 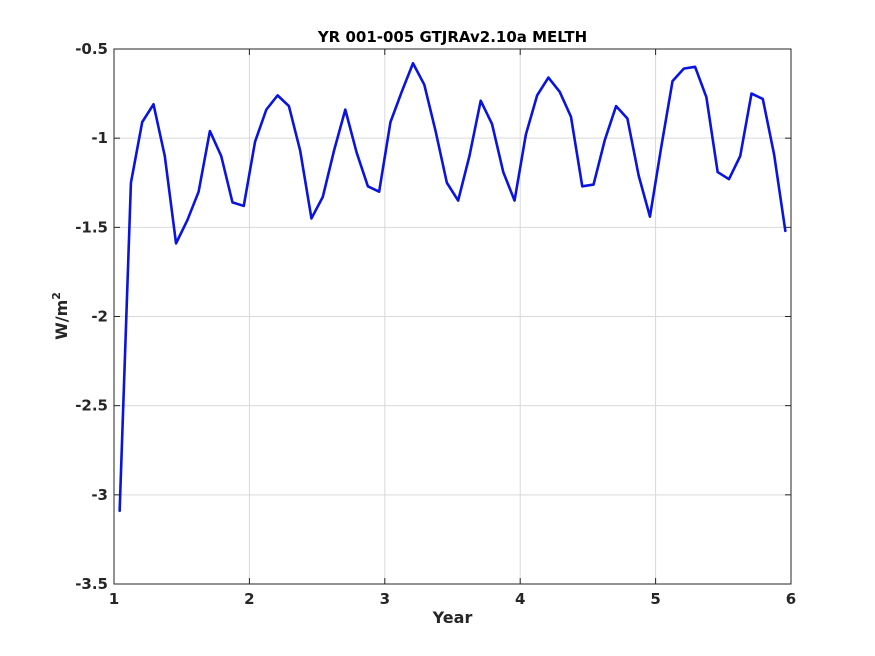 What do you see at coordinates (99, 138) in the screenshot?
I see `y-tick-label: -1` at bounding box center [99, 138].